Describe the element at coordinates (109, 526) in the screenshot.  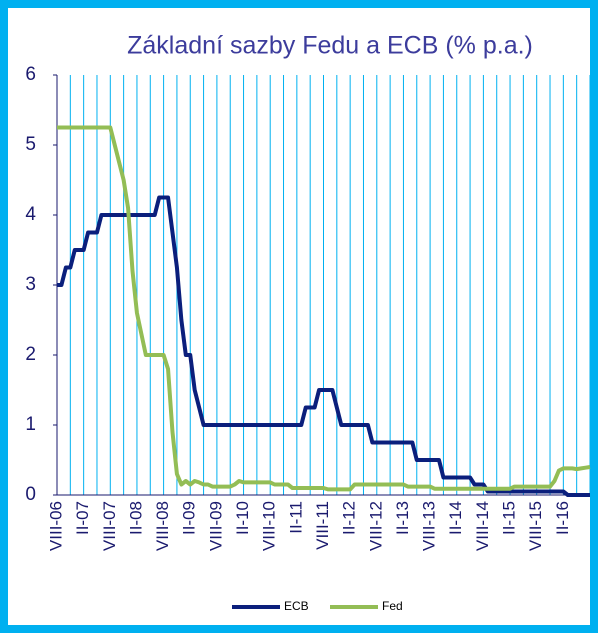
I see `x-tick-label: VIII-07` at that location.